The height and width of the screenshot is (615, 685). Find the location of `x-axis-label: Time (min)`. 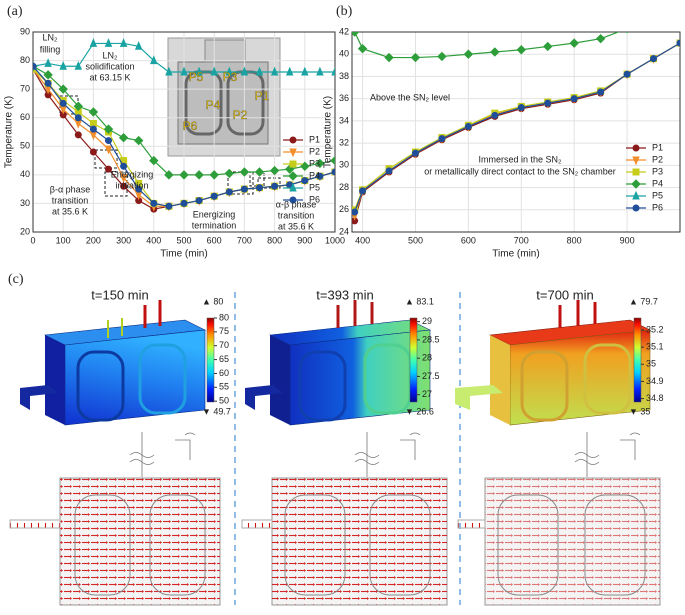

x-axis-label: Time (min) is located at coordinates (515, 254).